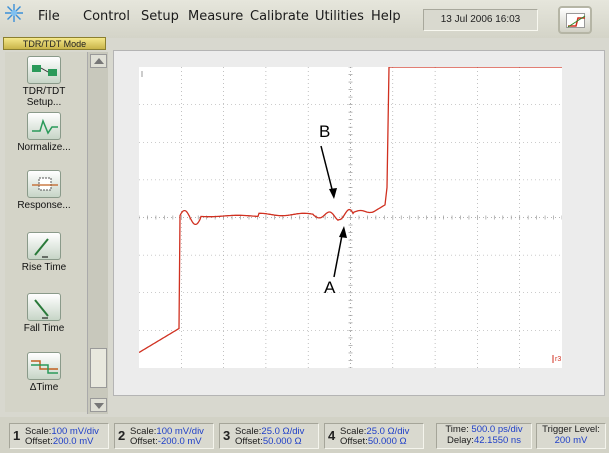  What do you see at coordinates (17, 435) in the screenshot?
I see `channel-number: 1` at bounding box center [17, 435].